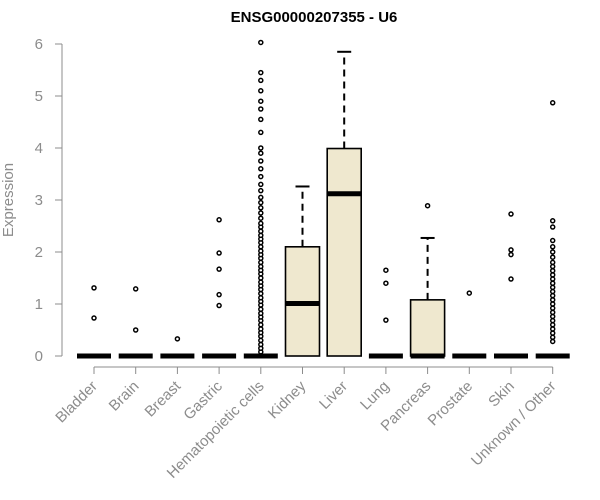 The height and width of the screenshot is (500, 600). I want to click on y-tick-label: 4, so click(39, 148).